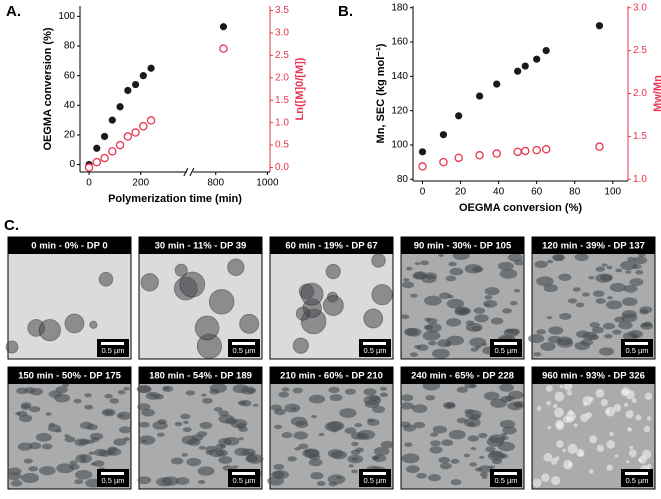 This screenshot has height=499, width=661. Describe the element at coordinates (331, 246) in the screenshot. I see `micrograph-caption: 60 min - 19% - DP 67` at that location.